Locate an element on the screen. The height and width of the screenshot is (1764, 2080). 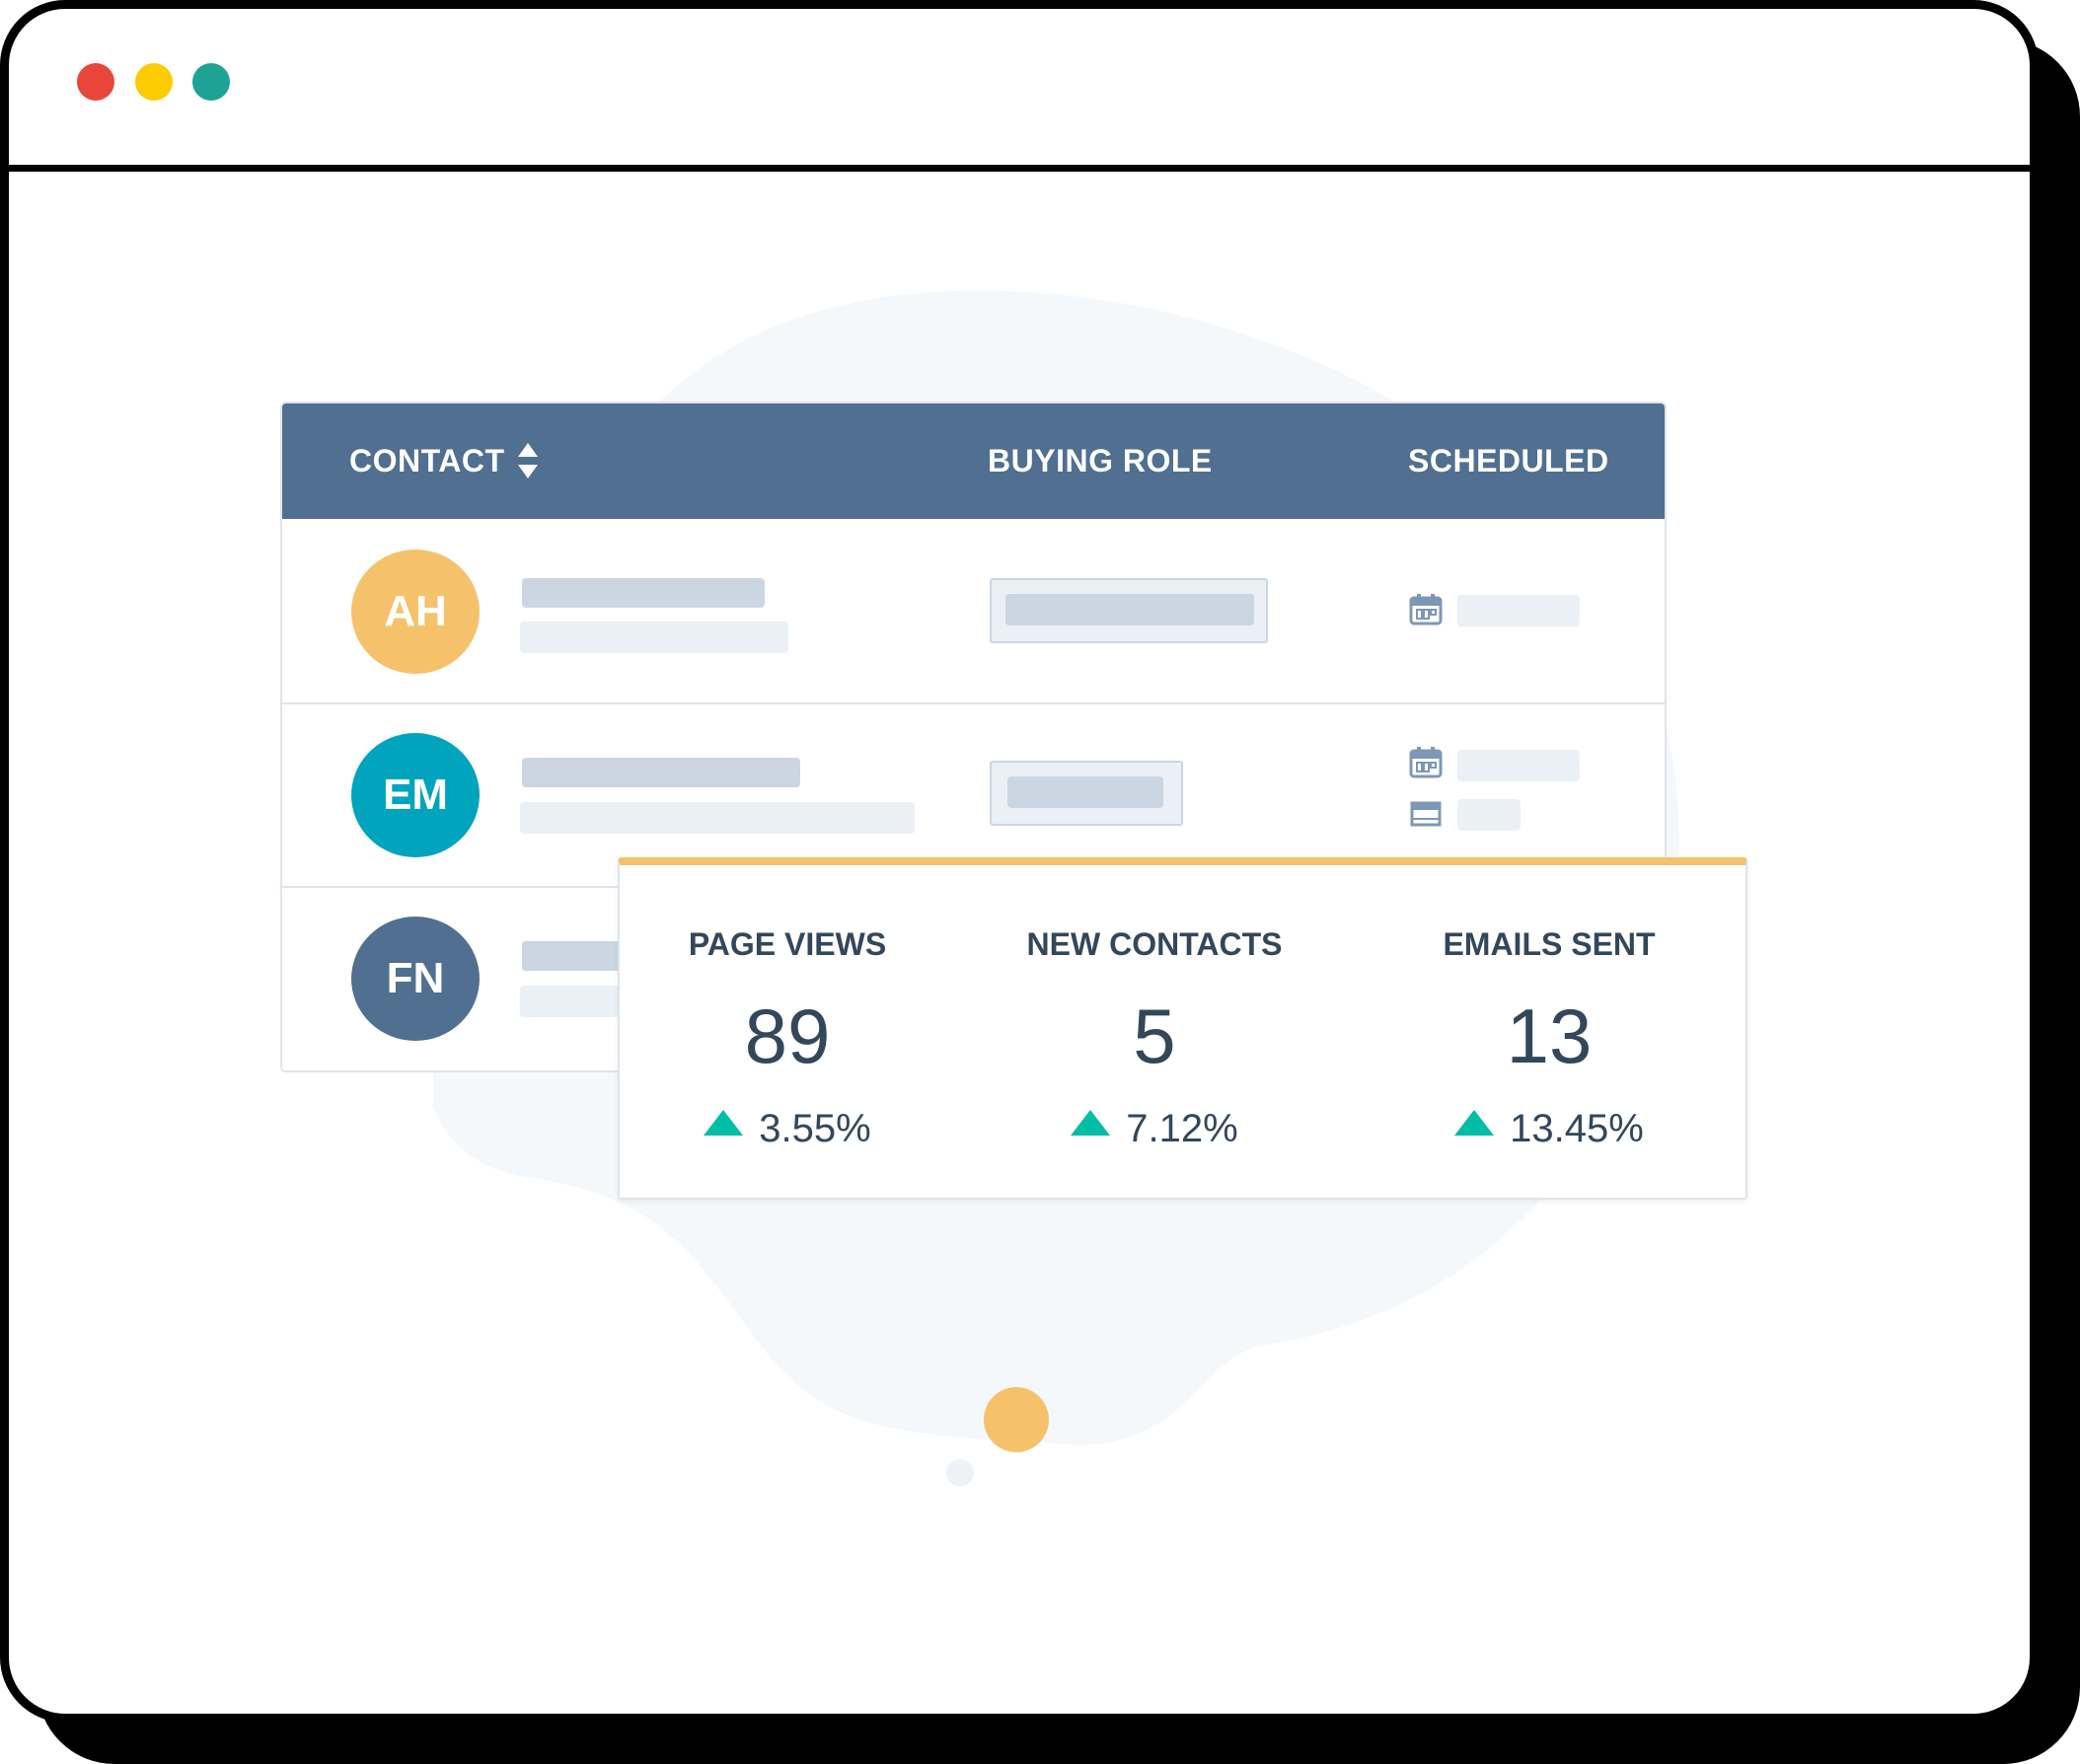
column-header-contact: CONTACT is located at coordinates (427, 460).